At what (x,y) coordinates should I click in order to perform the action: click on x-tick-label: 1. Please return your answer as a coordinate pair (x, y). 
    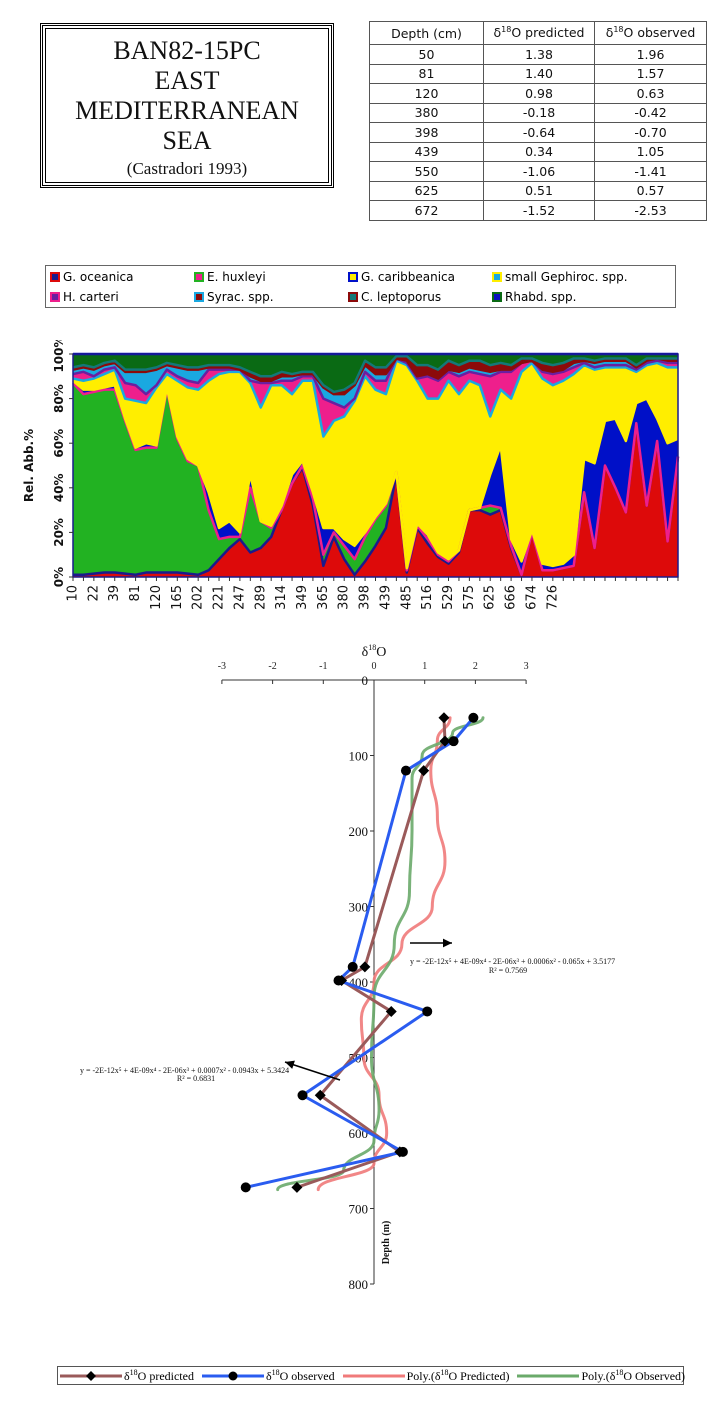
    Looking at the image, I should click on (424, 666).